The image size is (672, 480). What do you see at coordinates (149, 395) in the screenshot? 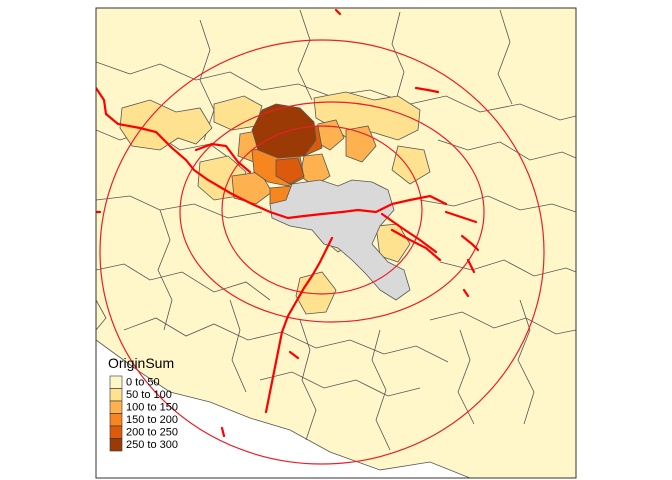
I see `legend-label: 50 to 100` at bounding box center [149, 395].